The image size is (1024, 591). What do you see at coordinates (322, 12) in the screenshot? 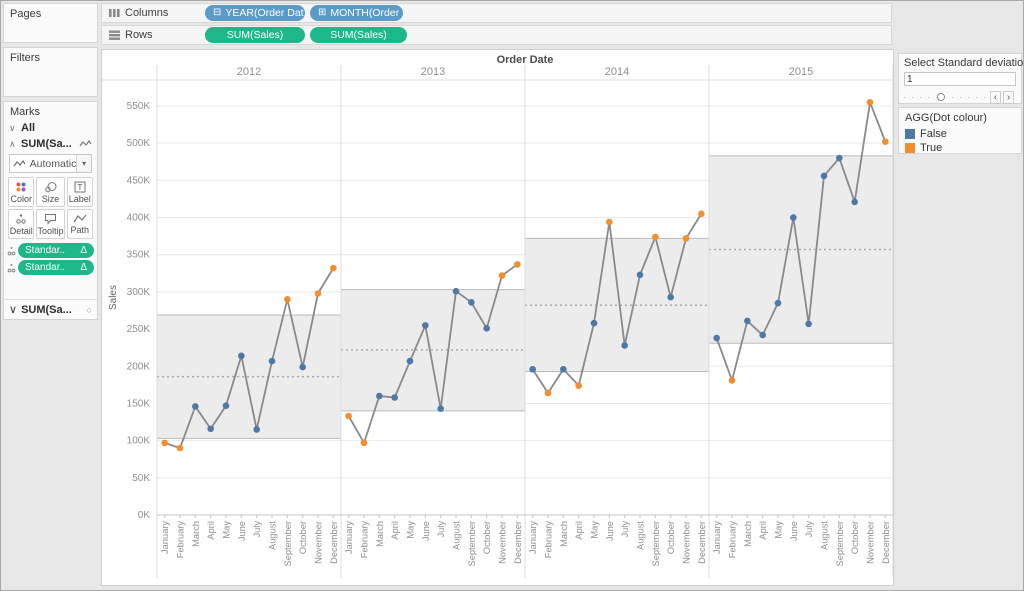
I see `plus-box-icon: ⊞` at bounding box center [322, 12].